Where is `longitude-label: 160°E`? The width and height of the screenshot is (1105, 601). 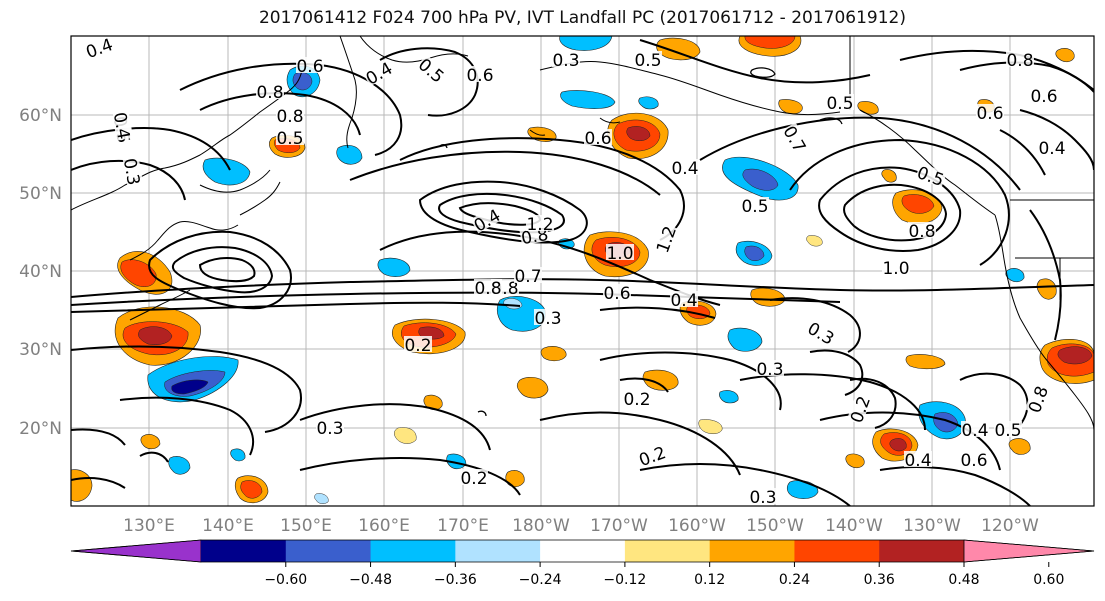 longitude-label: 160°E is located at coordinates (384, 526).